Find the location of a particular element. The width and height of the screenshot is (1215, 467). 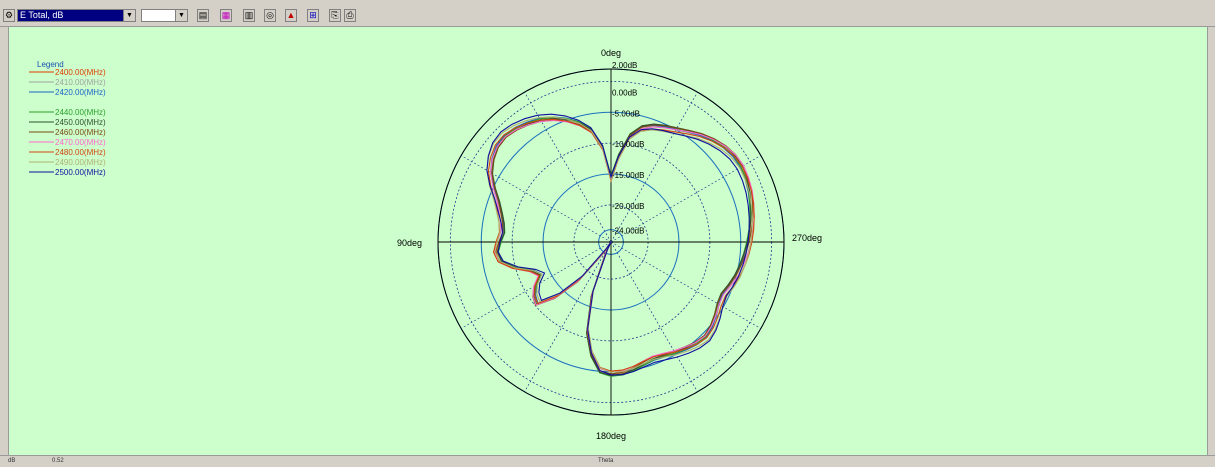

legend-item: 2470.00(MHz) is located at coordinates (80, 142).